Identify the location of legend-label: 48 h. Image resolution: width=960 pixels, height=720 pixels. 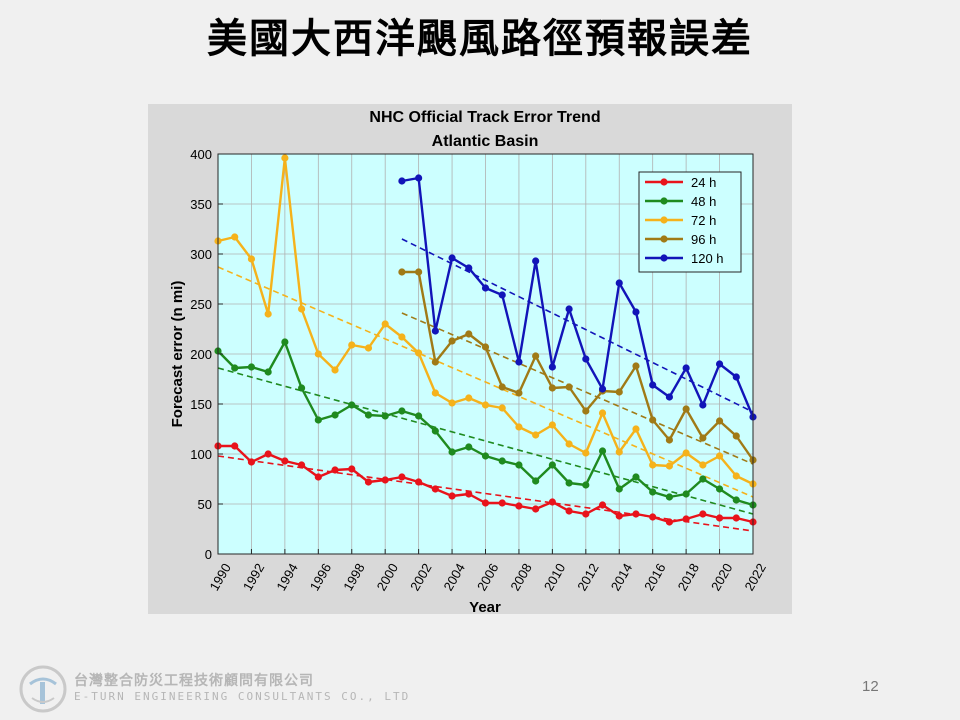
(703, 201).